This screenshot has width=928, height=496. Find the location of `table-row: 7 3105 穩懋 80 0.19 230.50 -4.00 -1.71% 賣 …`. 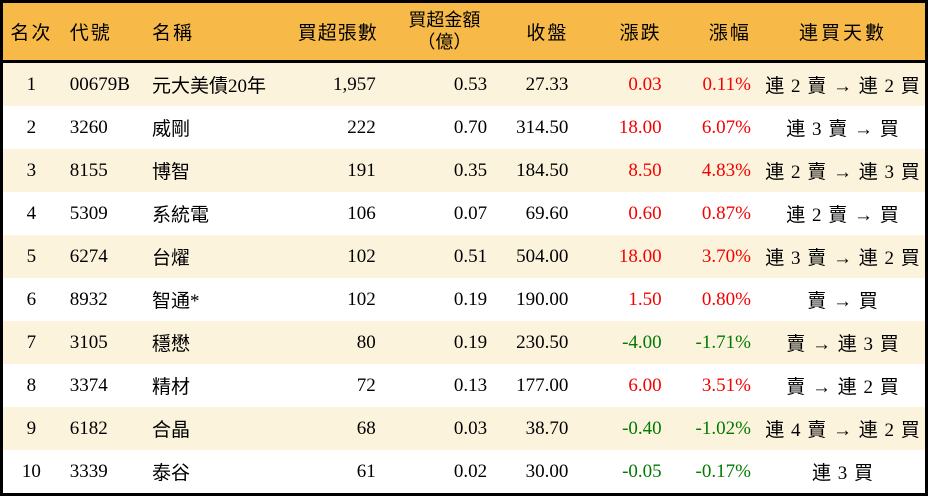

table-row: 7 3105 穩懋 80 0.19 230.50 -4.00 -1.71% 賣 … is located at coordinates (464, 342).